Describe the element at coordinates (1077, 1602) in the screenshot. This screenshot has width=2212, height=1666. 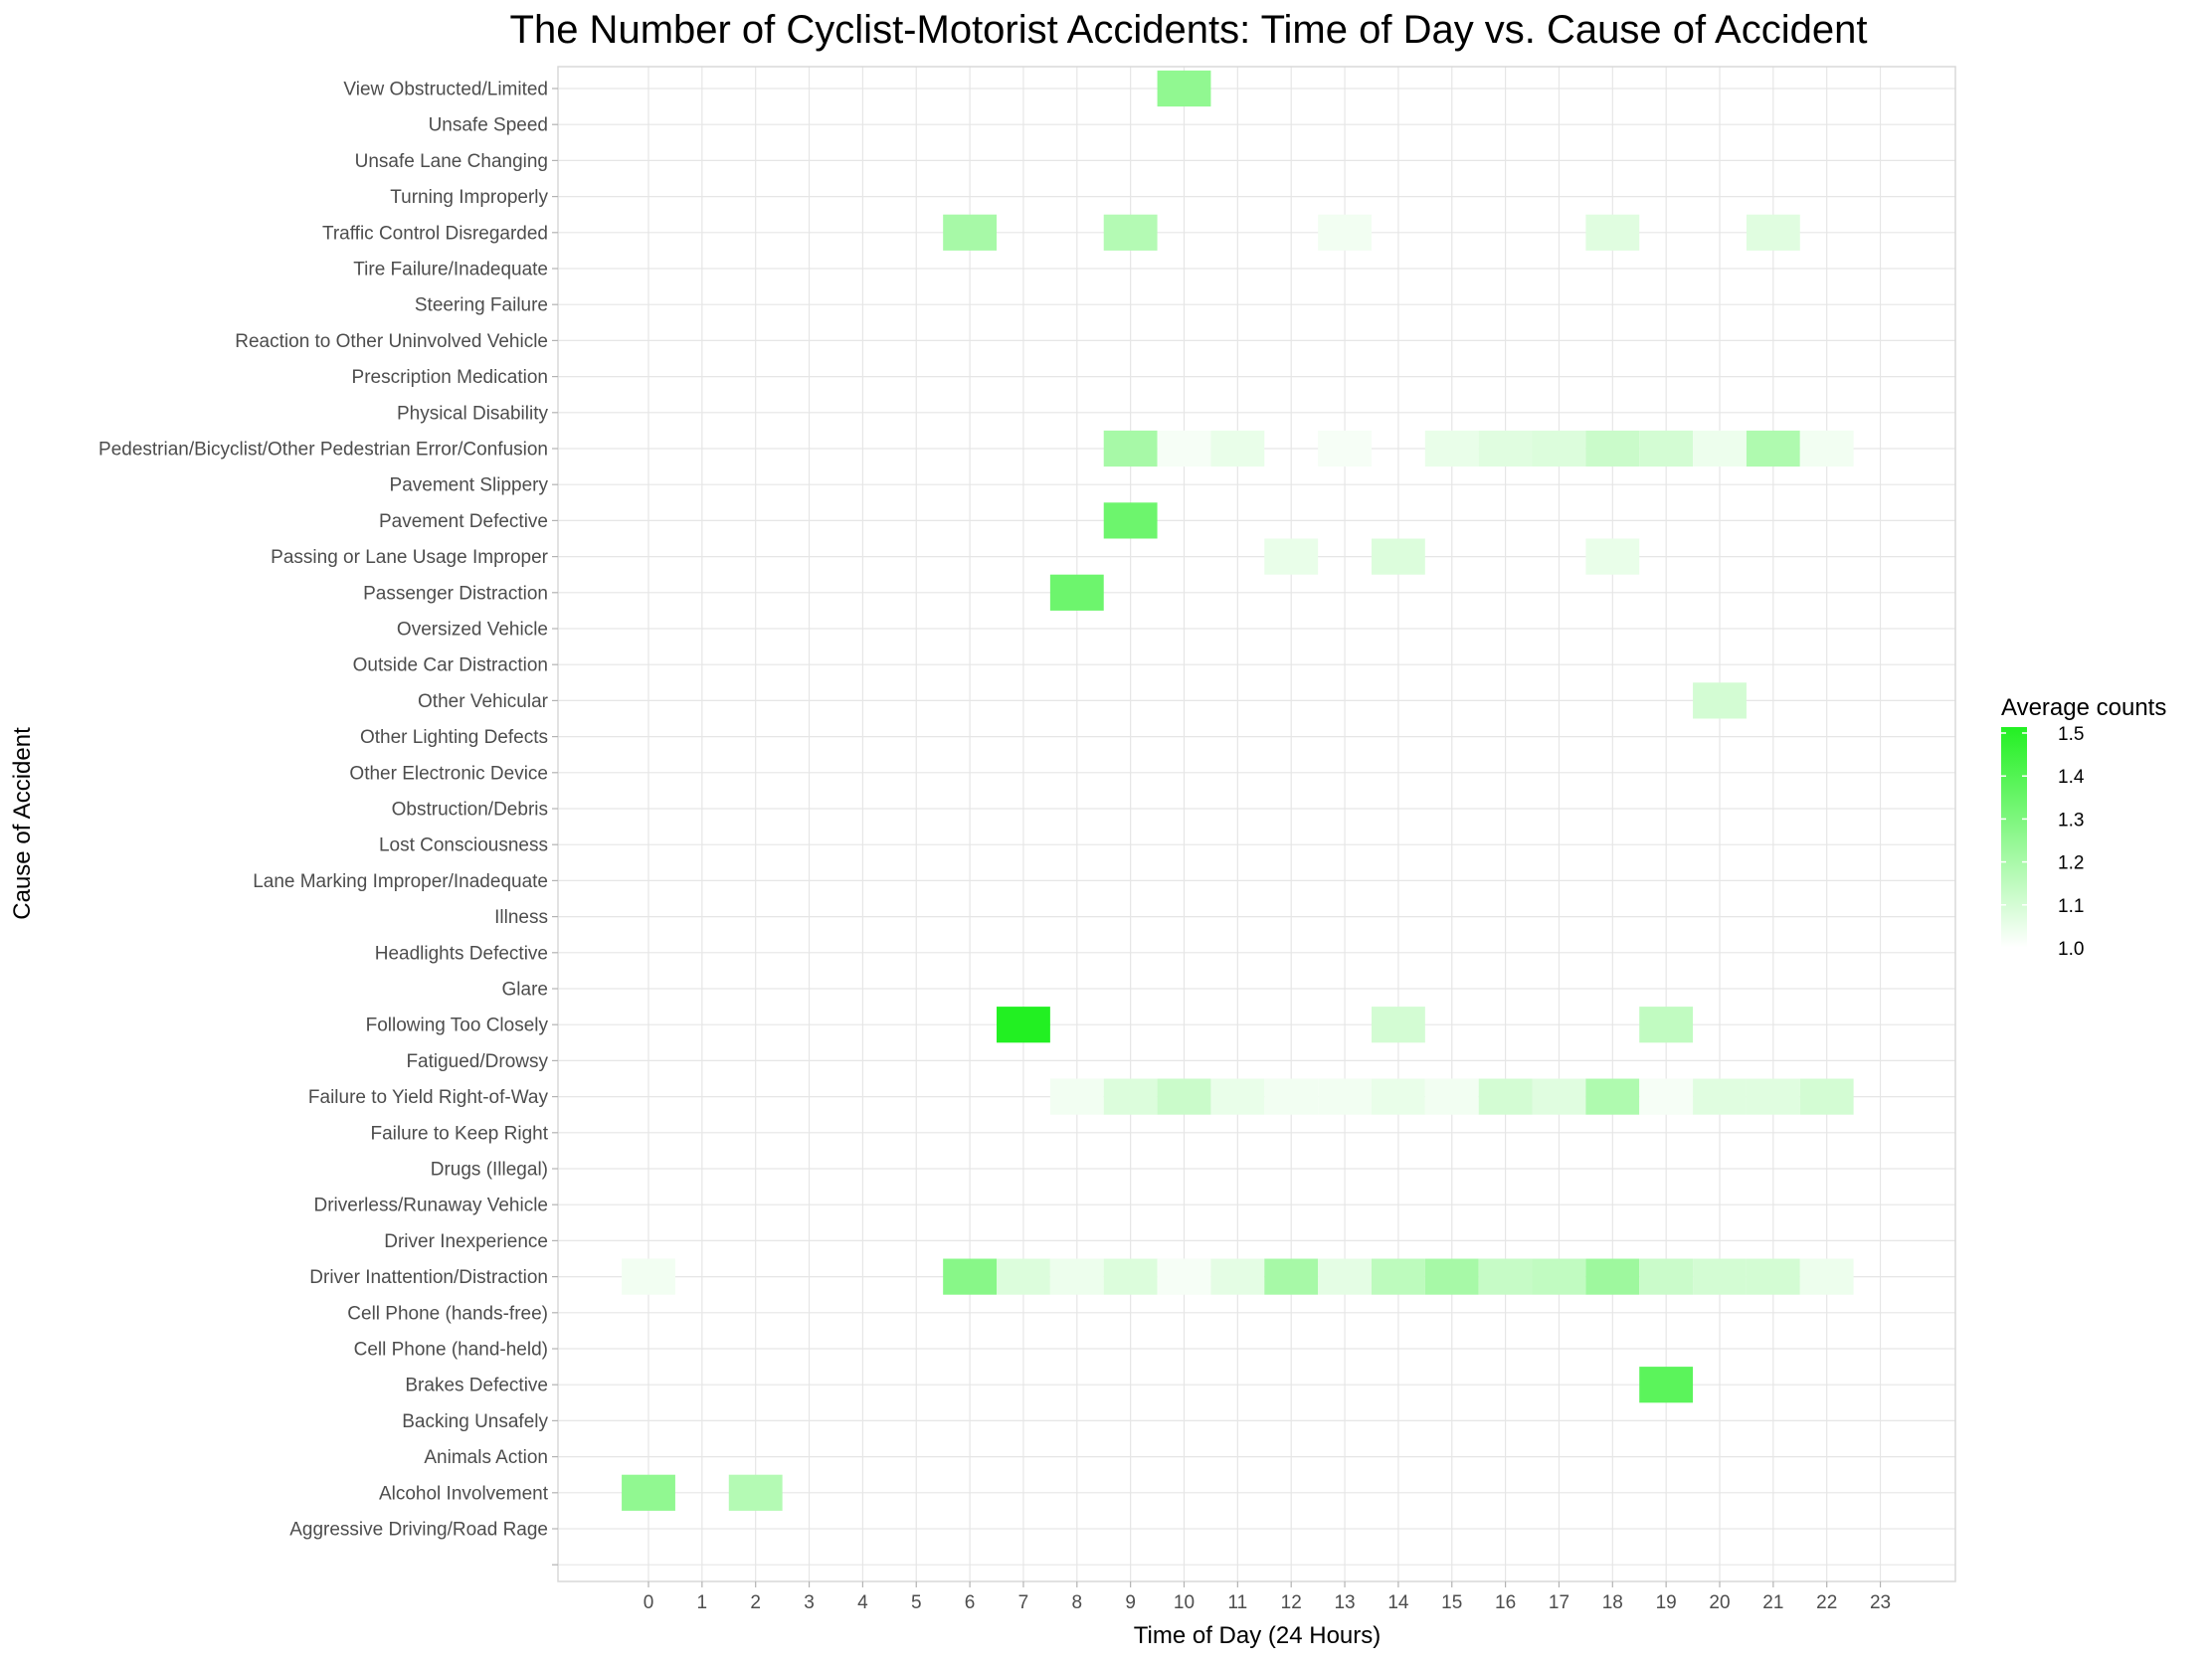
I see `x-tick-label: 8` at that location.